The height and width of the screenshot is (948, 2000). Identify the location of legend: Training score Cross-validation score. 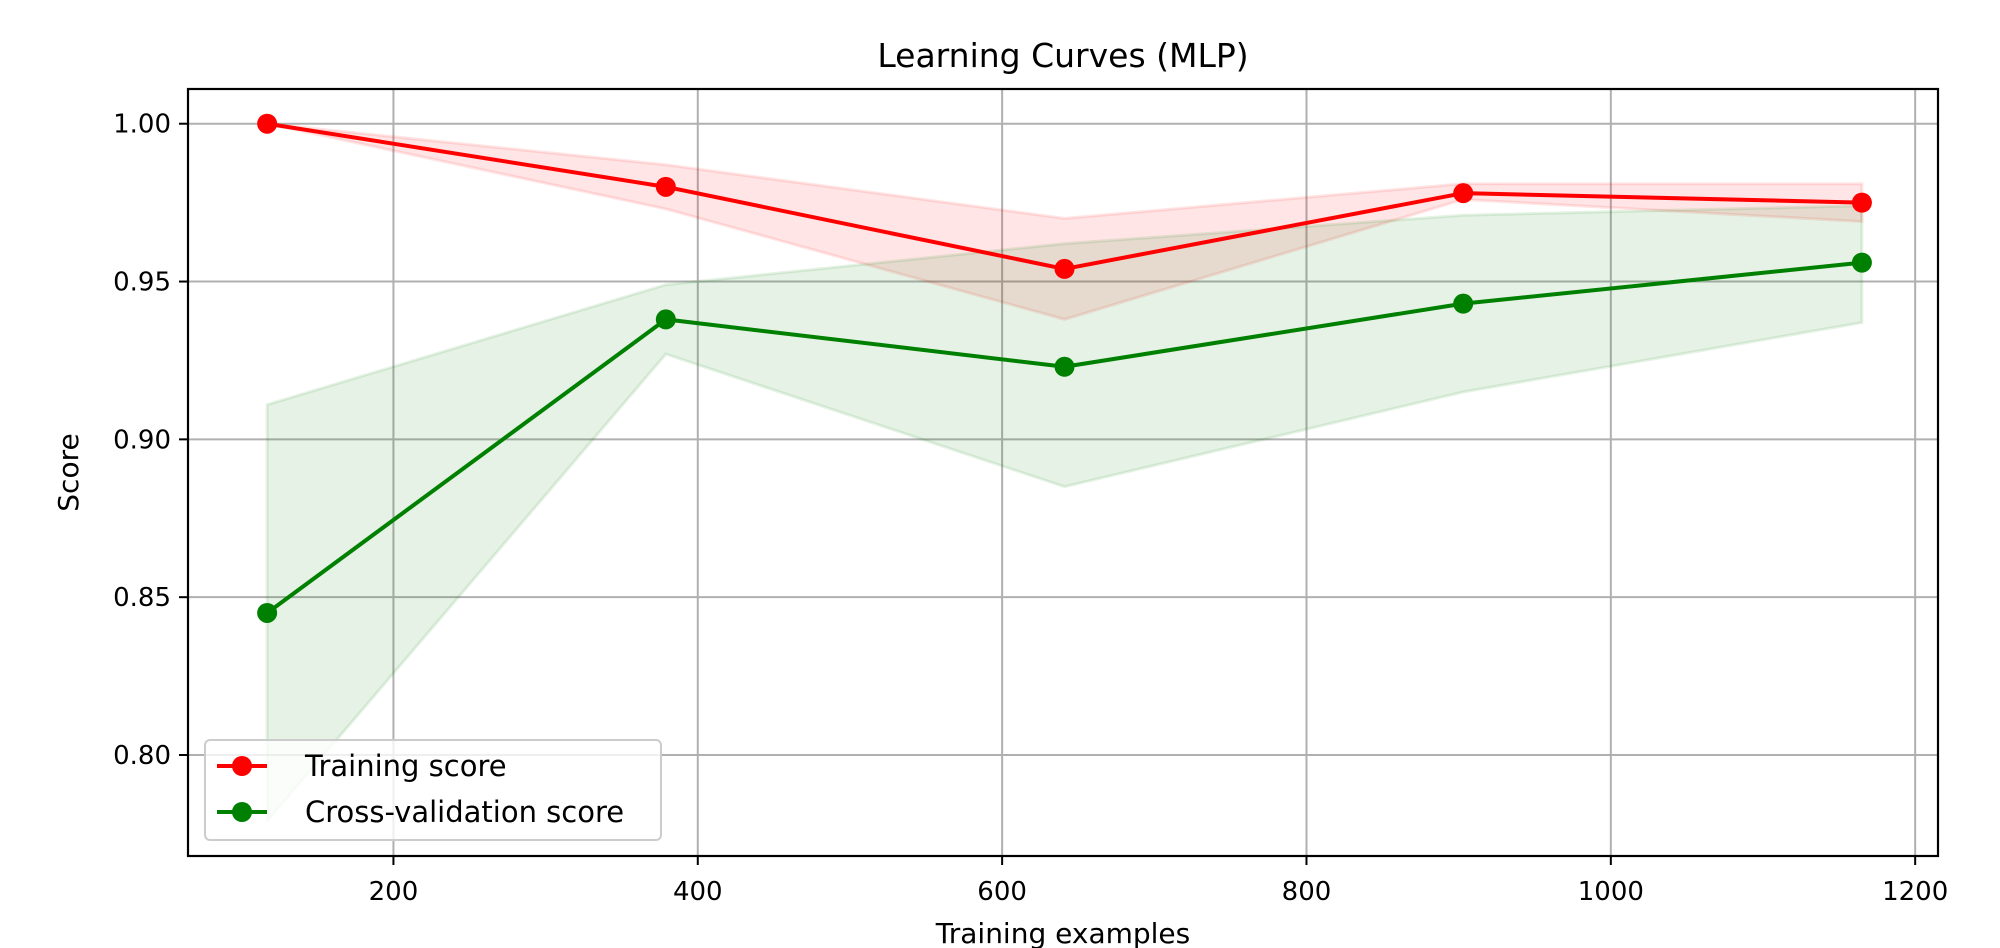
(433, 790).